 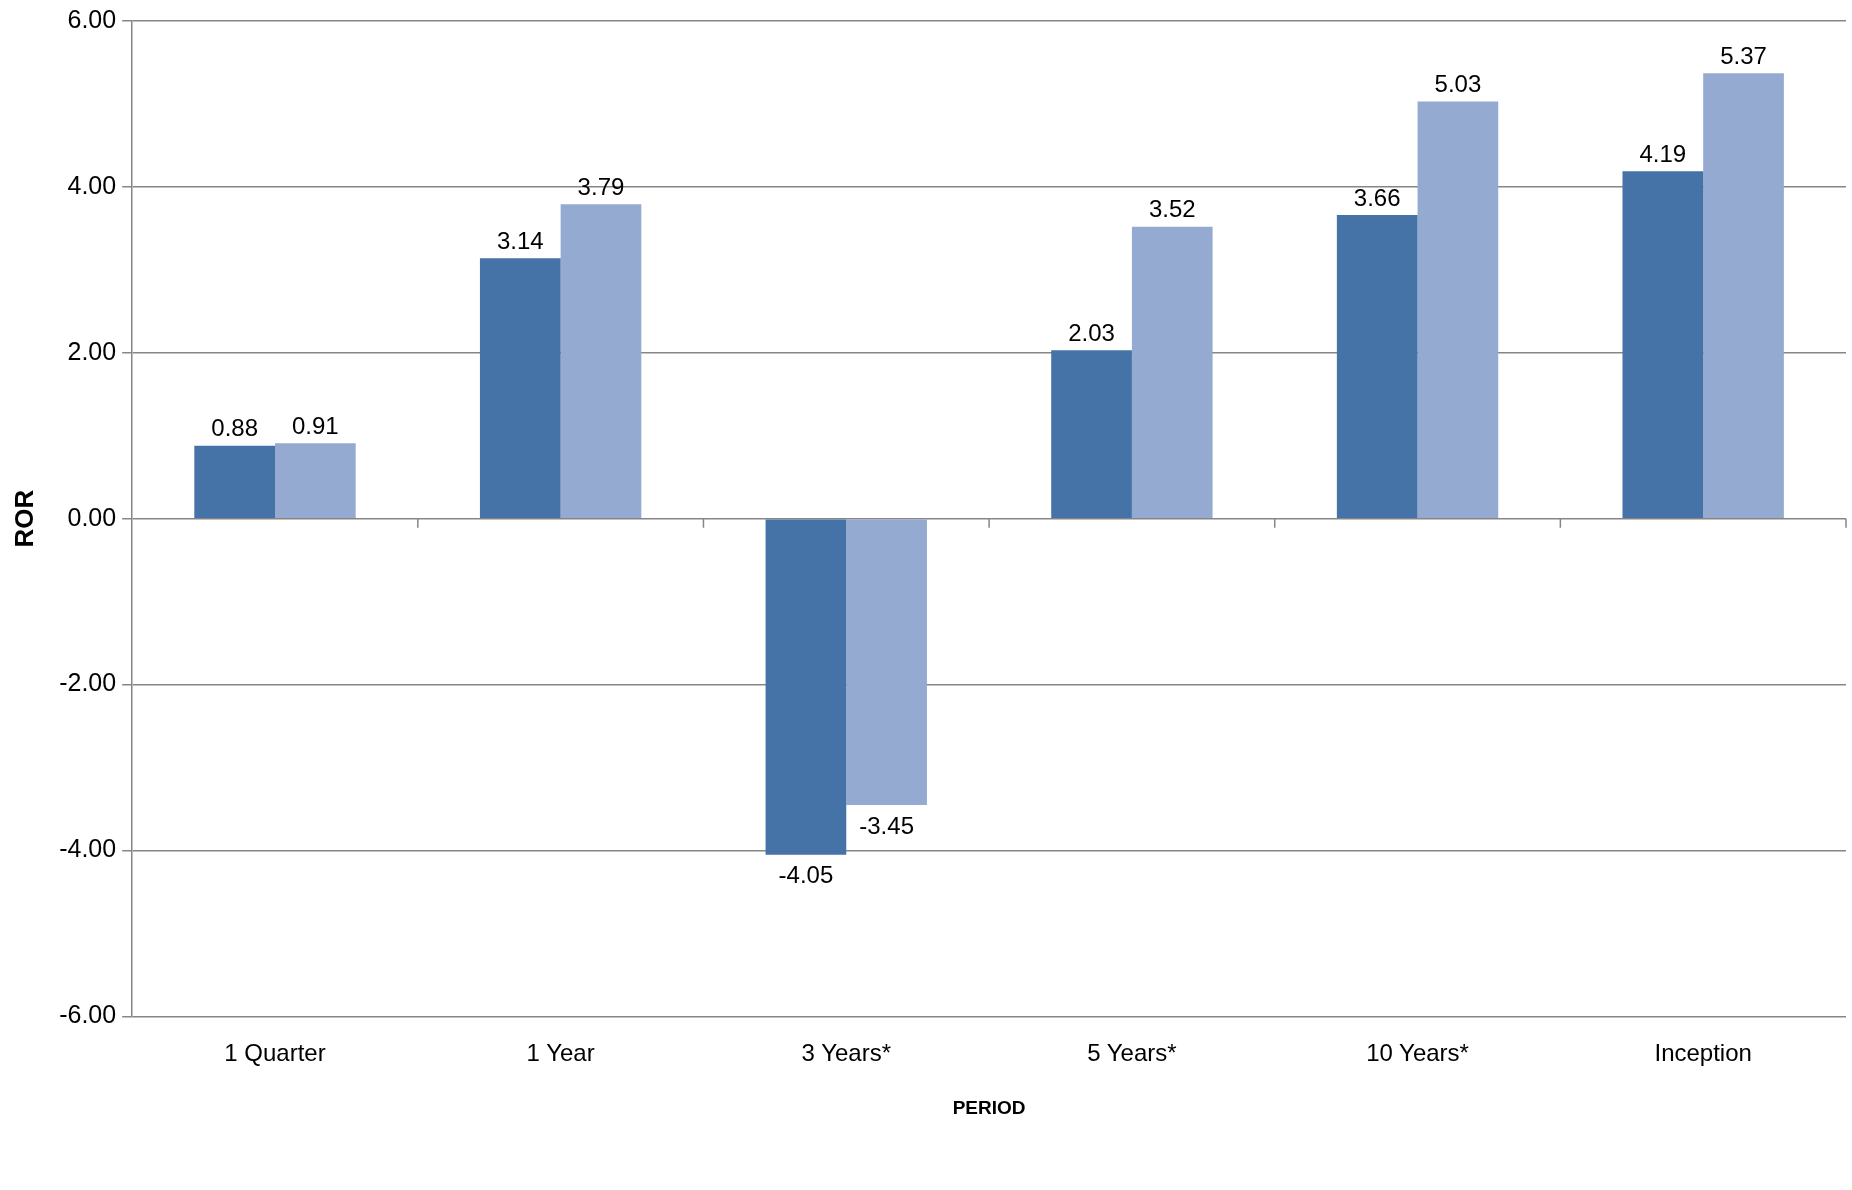 What do you see at coordinates (1091, 332) in the screenshot?
I see `data-label: 2.03` at bounding box center [1091, 332].